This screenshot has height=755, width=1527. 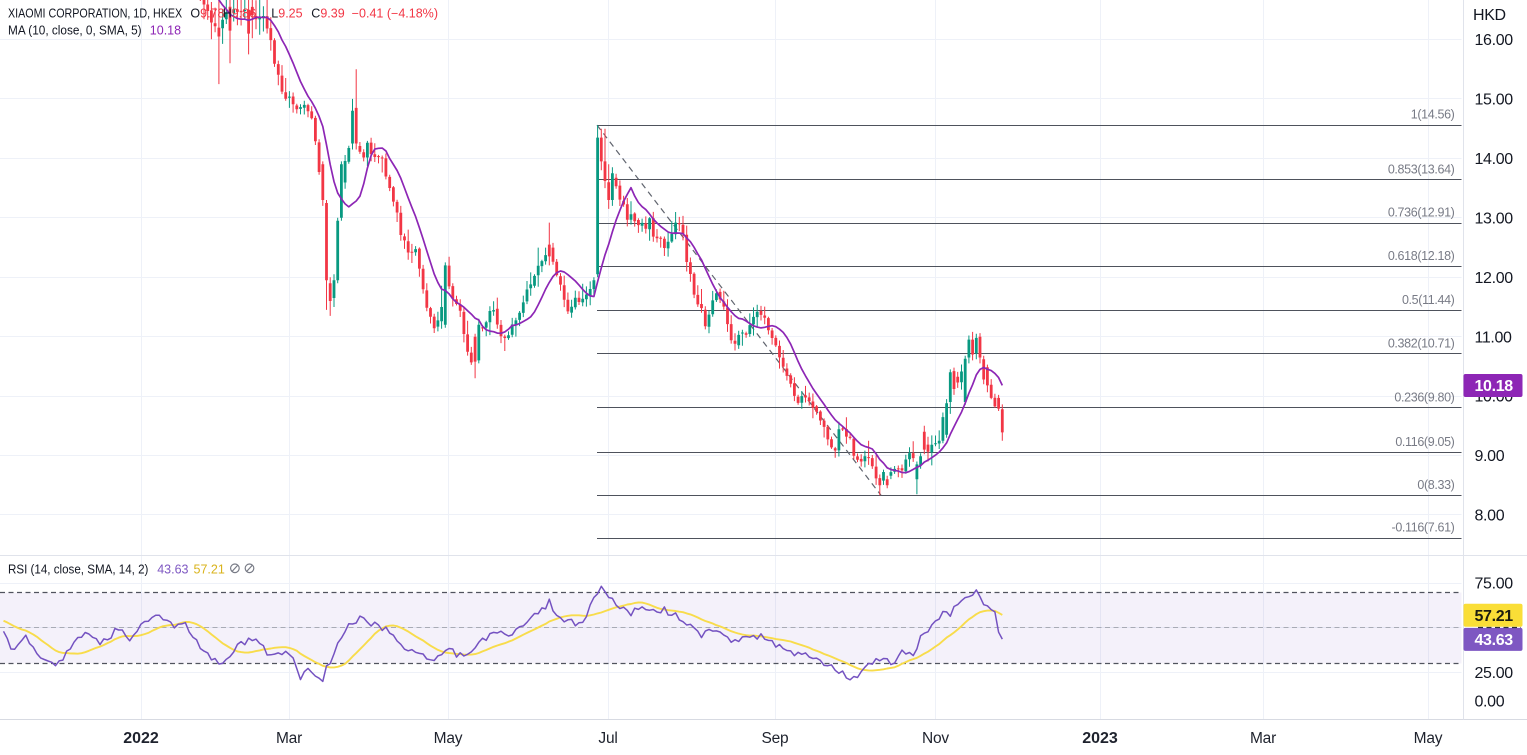 What do you see at coordinates (775, 738) in the screenshot?
I see `svg-text: Sep` at bounding box center [775, 738].